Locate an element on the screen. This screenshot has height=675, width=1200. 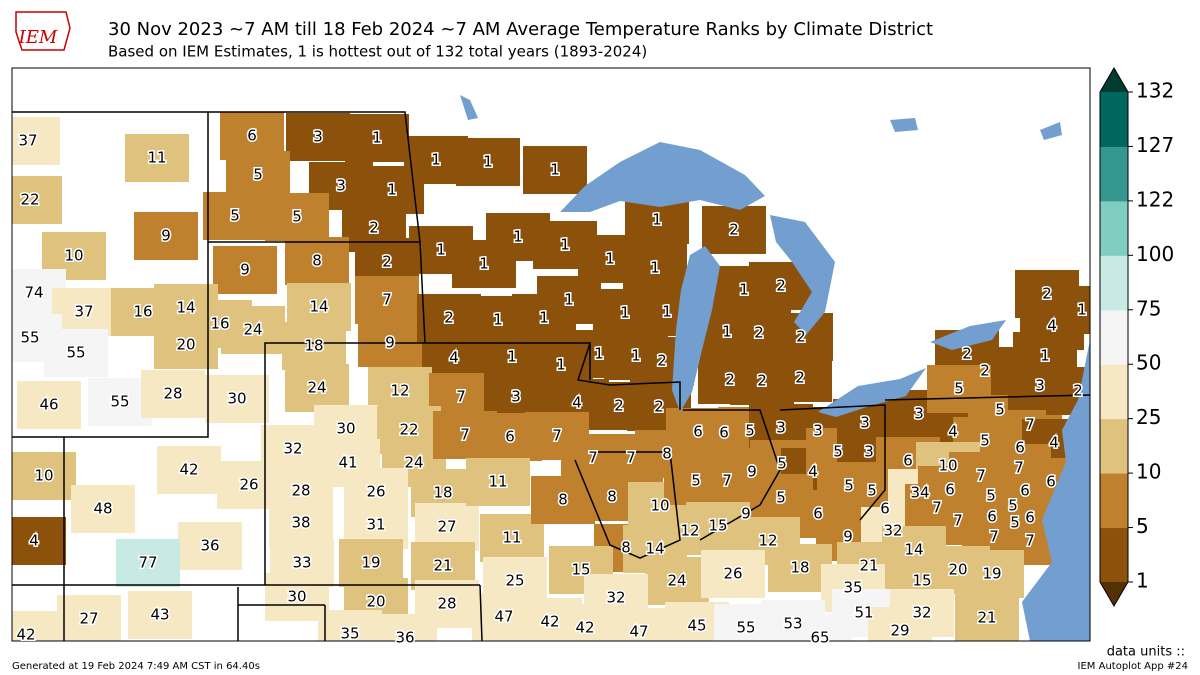
district-rank: 21 is located at coordinates (986, 618).